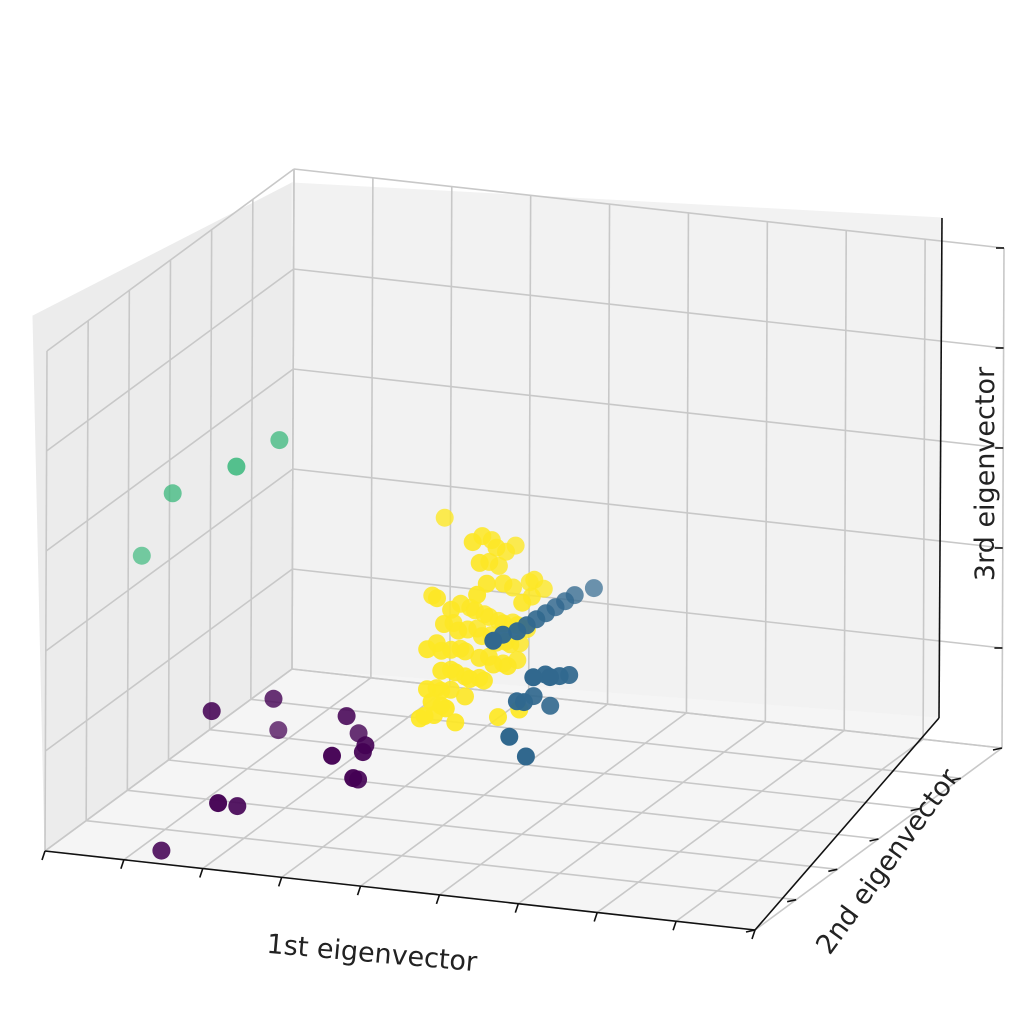  I want to click on y-axis-line, so click(847, 824).